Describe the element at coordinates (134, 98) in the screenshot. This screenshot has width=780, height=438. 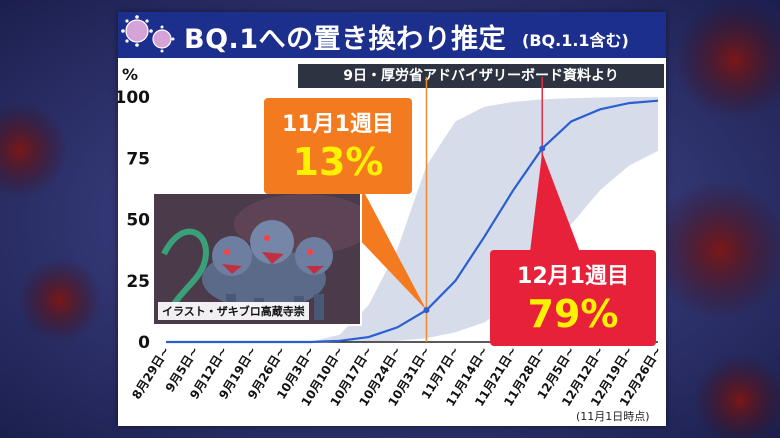
I see `y-tick-label: 100` at that location.